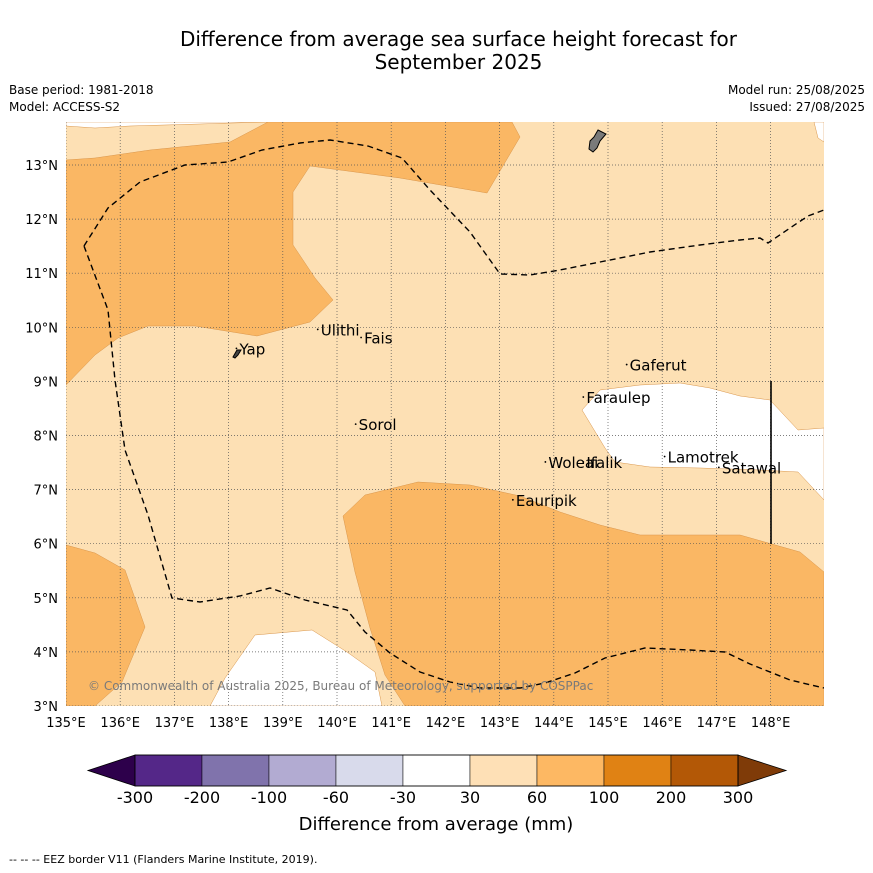  I want to click on y-tick-label: 6°N, so click(46, 545).